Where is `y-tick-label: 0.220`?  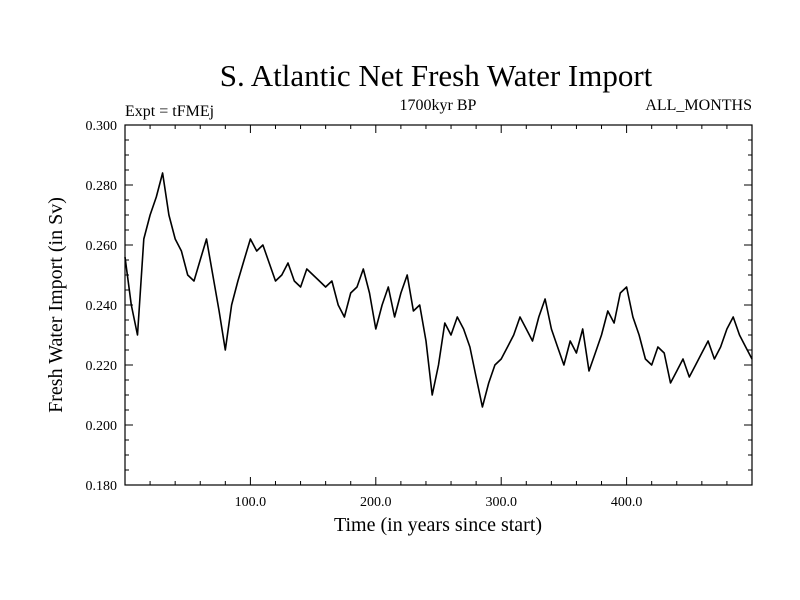
y-tick-label: 0.220 is located at coordinates (102, 366).